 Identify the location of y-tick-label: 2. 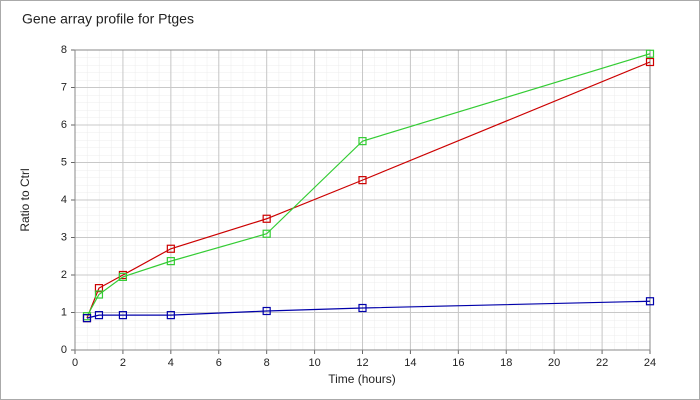
(64, 275).